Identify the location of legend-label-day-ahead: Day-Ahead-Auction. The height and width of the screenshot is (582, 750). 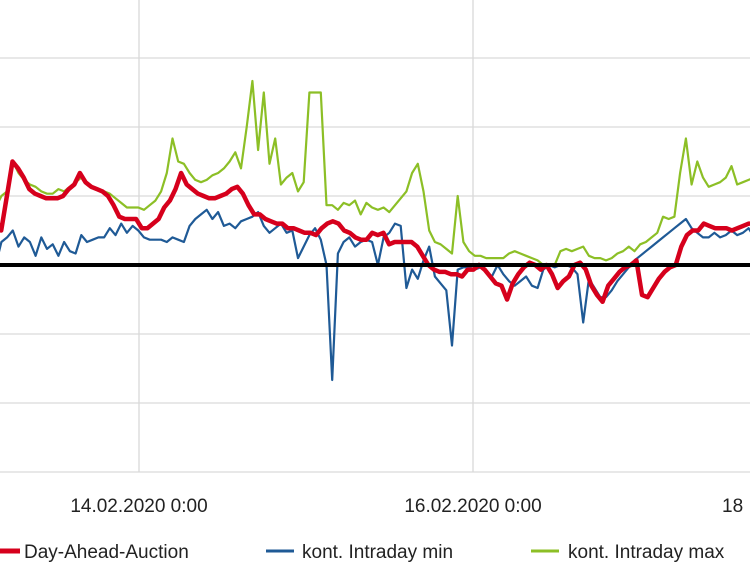
(106, 552).